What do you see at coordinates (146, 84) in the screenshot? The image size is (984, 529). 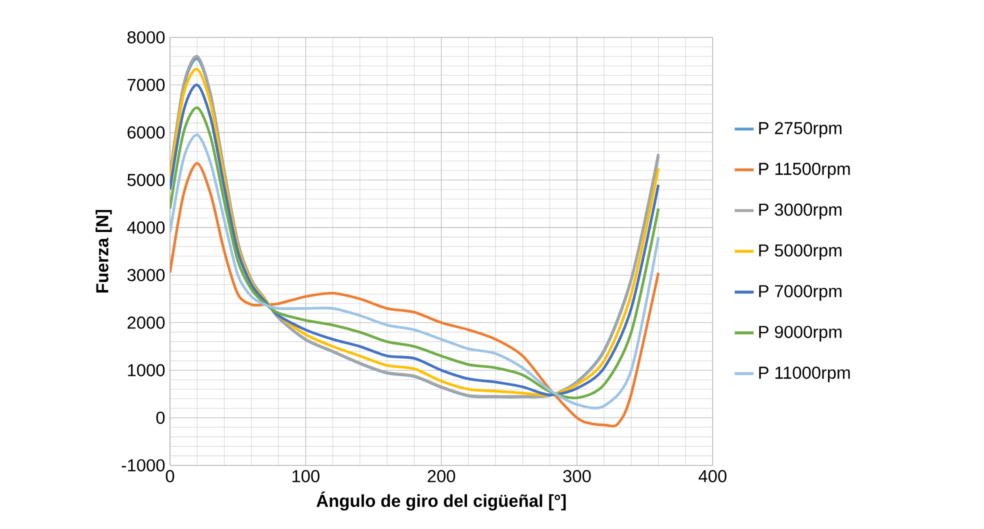 I see `y-tick-label: 7000` at bounding box center [146, 84].